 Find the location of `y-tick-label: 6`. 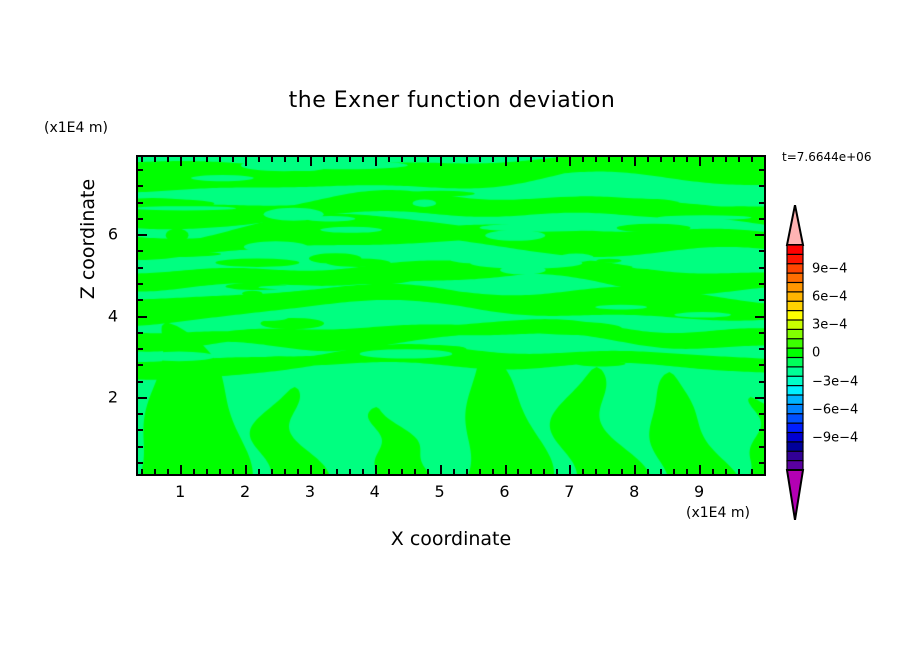

y-tick-label: 6 is located at coordinates (112, 234).